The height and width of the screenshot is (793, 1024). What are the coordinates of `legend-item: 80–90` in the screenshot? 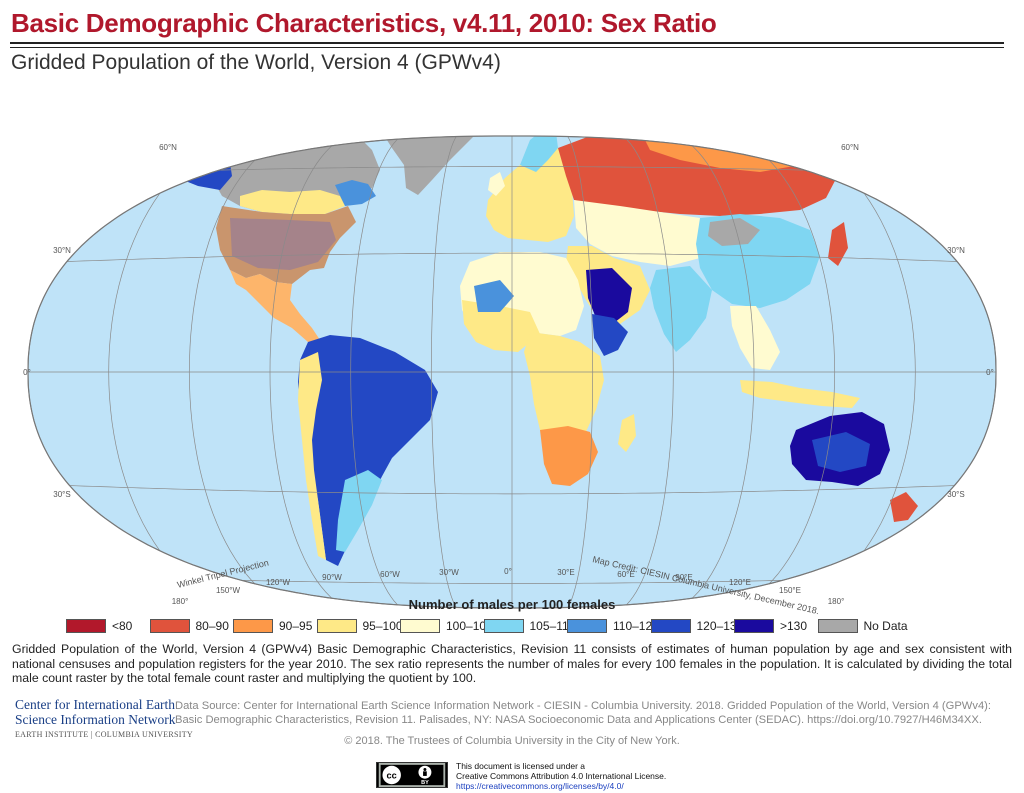 It's located at (189, 626).